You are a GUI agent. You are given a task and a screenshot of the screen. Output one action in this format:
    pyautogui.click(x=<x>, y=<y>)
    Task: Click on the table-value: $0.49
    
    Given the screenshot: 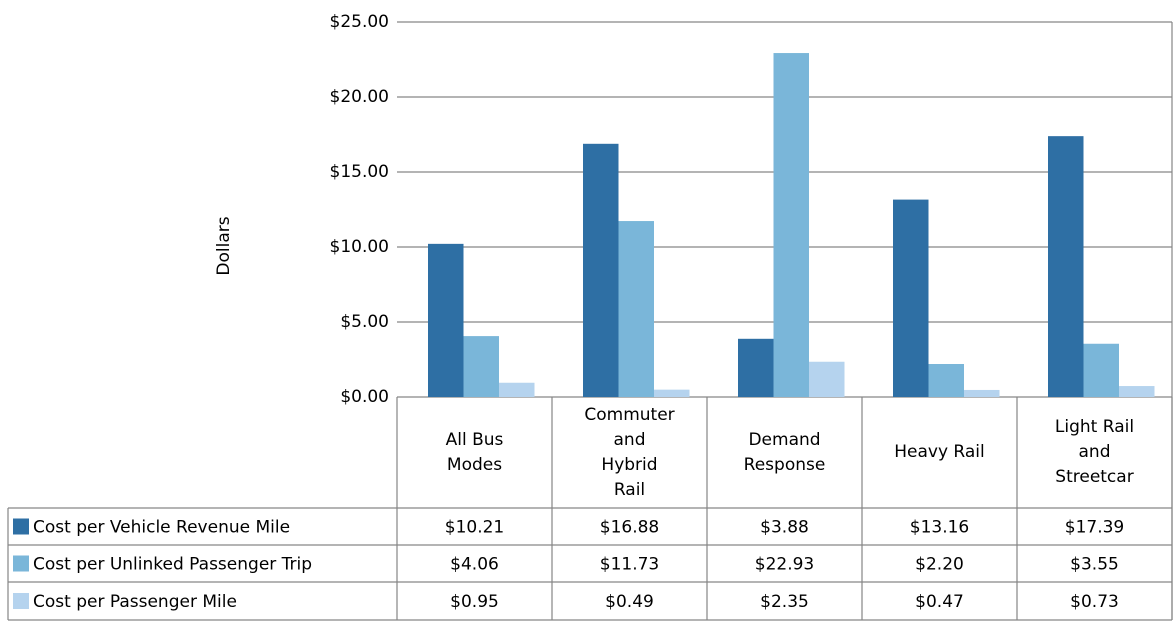 What is the action you would take?
    pyautogui.click(x=629, y=602)
    